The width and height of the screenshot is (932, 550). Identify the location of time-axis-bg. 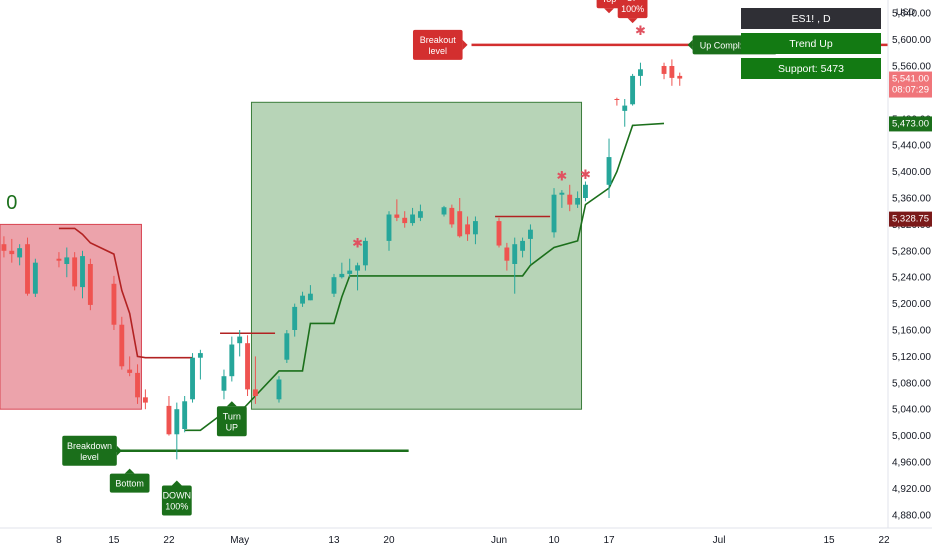
(466, 539).